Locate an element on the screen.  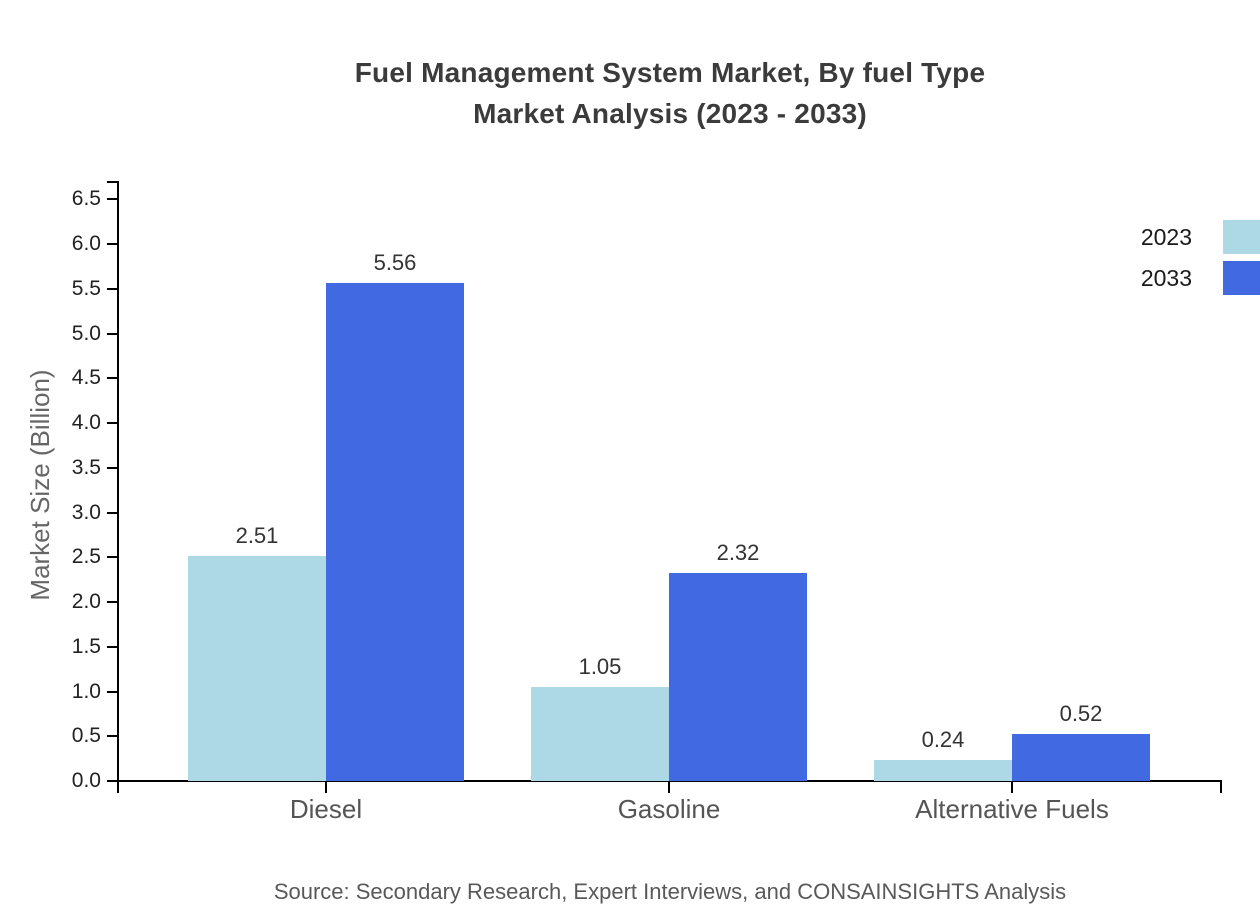
bar-value-label: 0.52 is located at coordinates (1081, 713).